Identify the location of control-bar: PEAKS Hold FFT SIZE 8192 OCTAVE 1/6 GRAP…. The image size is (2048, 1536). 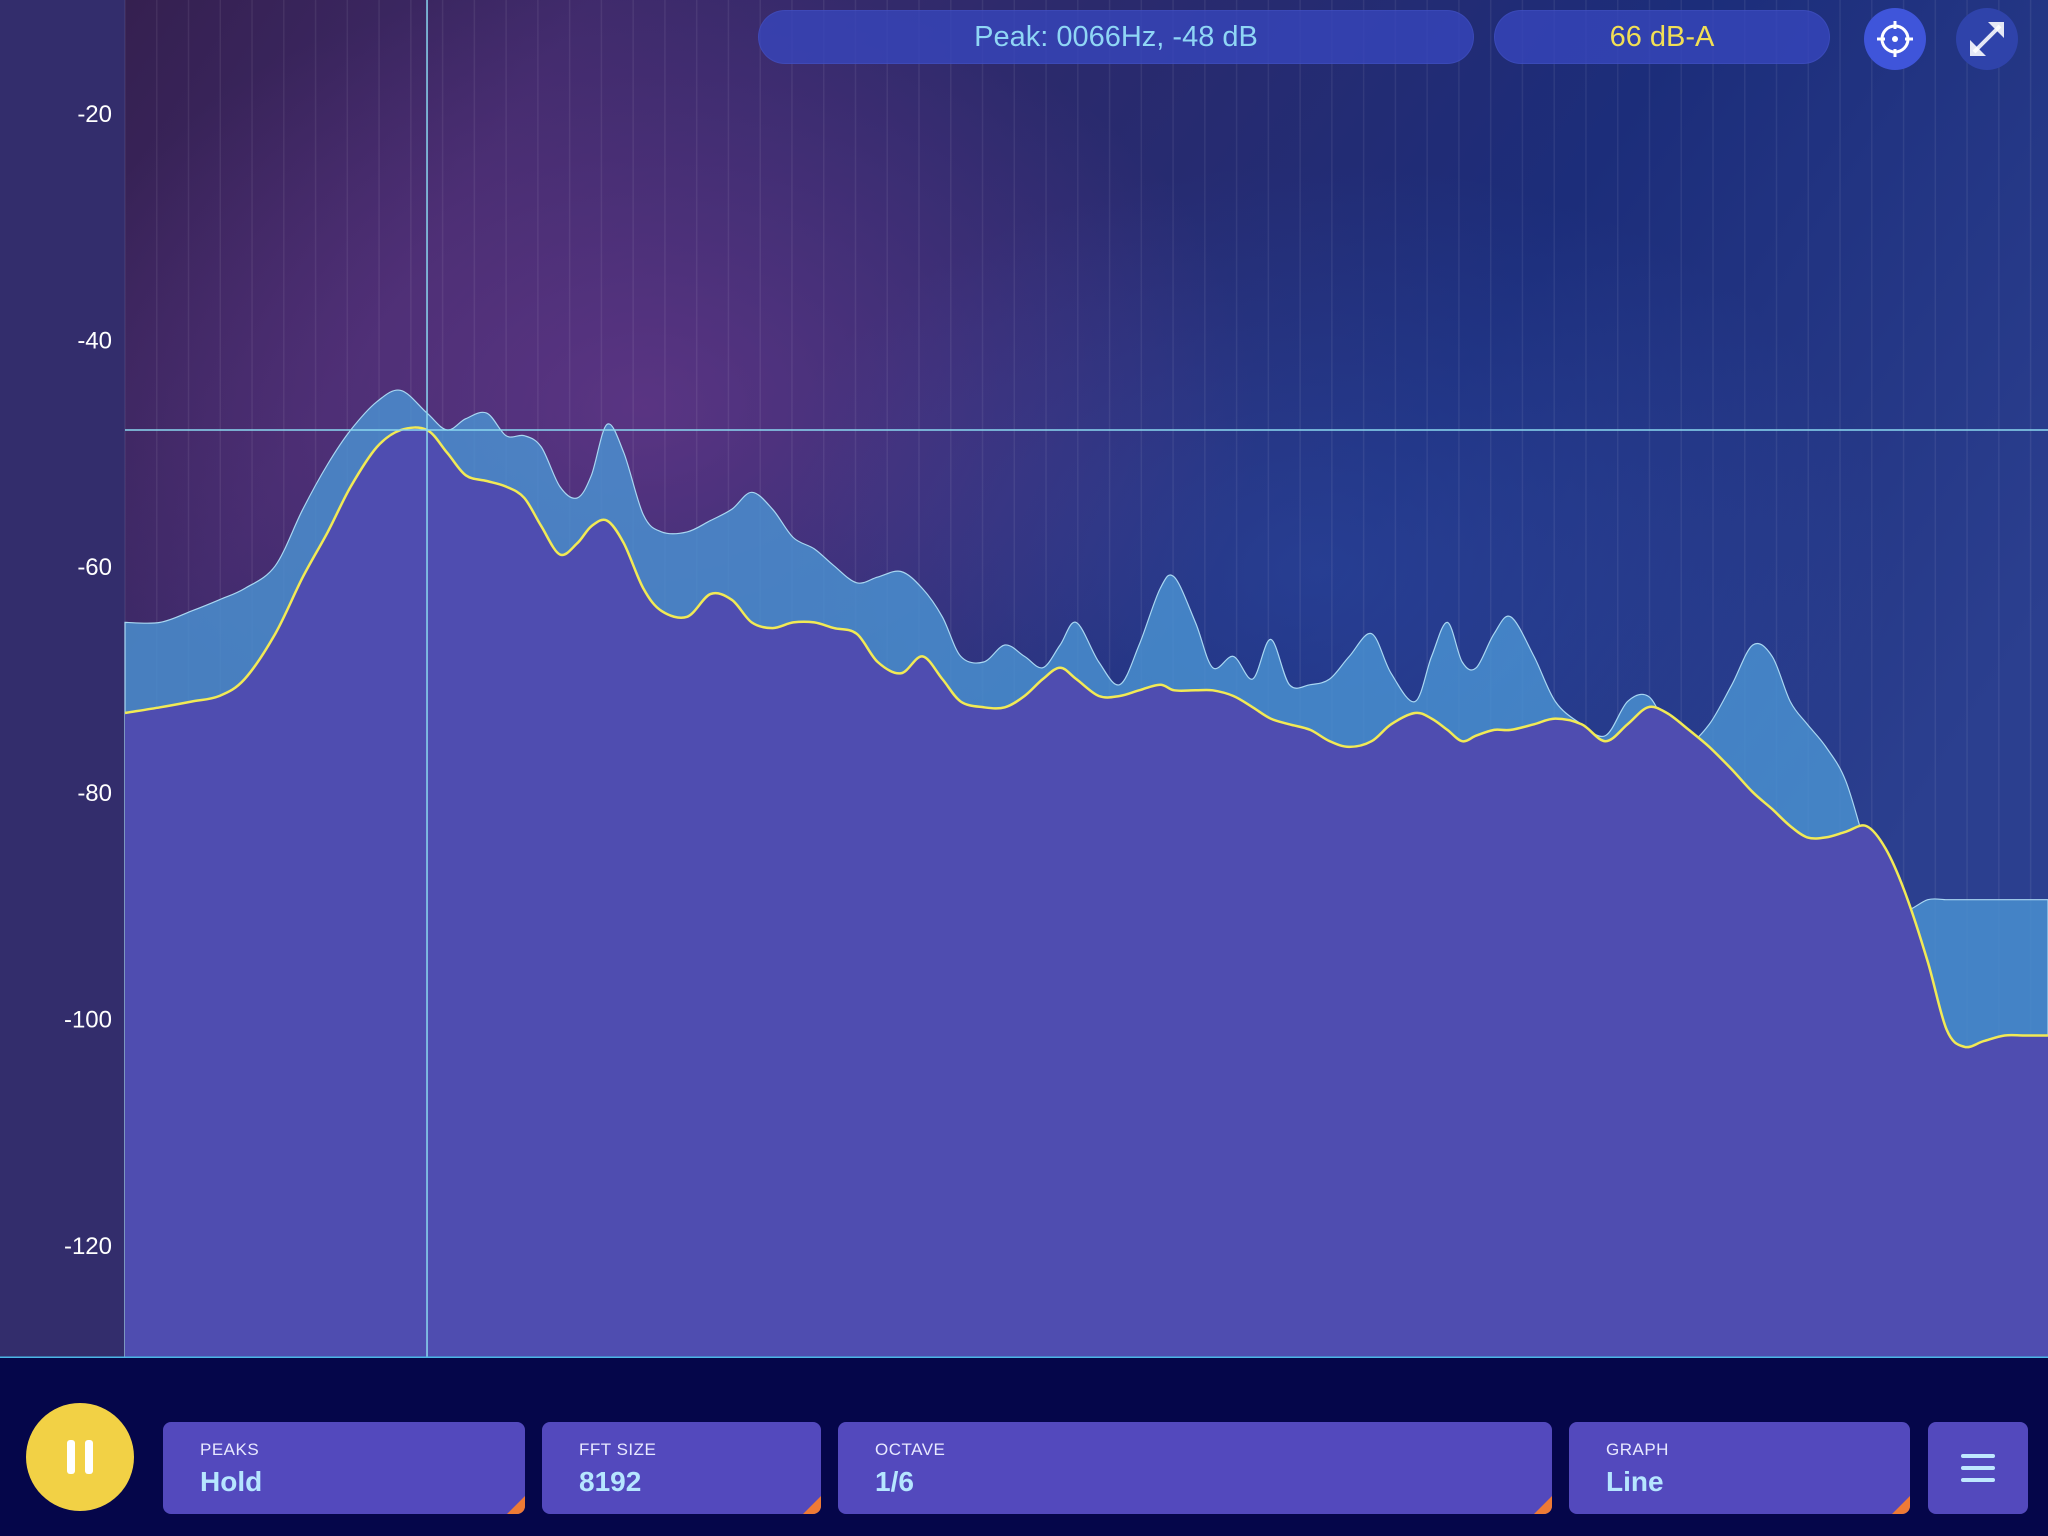
(1024, 1447).